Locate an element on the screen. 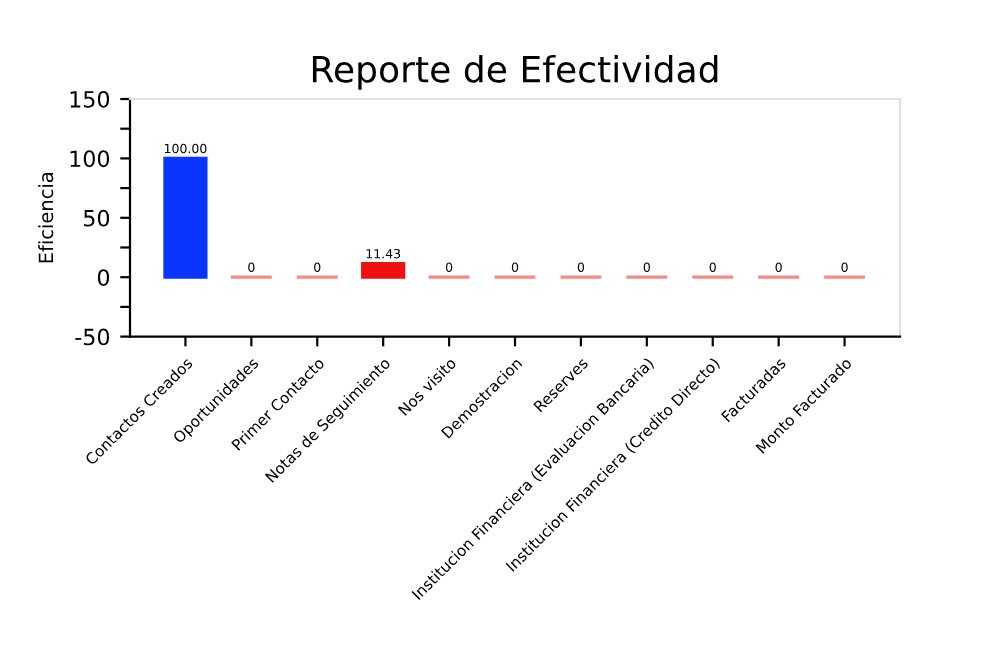 Image resolution: width=1000 pixels, height=660 pixels. y-tick-label: 50 is located at coordinates (96, 218).